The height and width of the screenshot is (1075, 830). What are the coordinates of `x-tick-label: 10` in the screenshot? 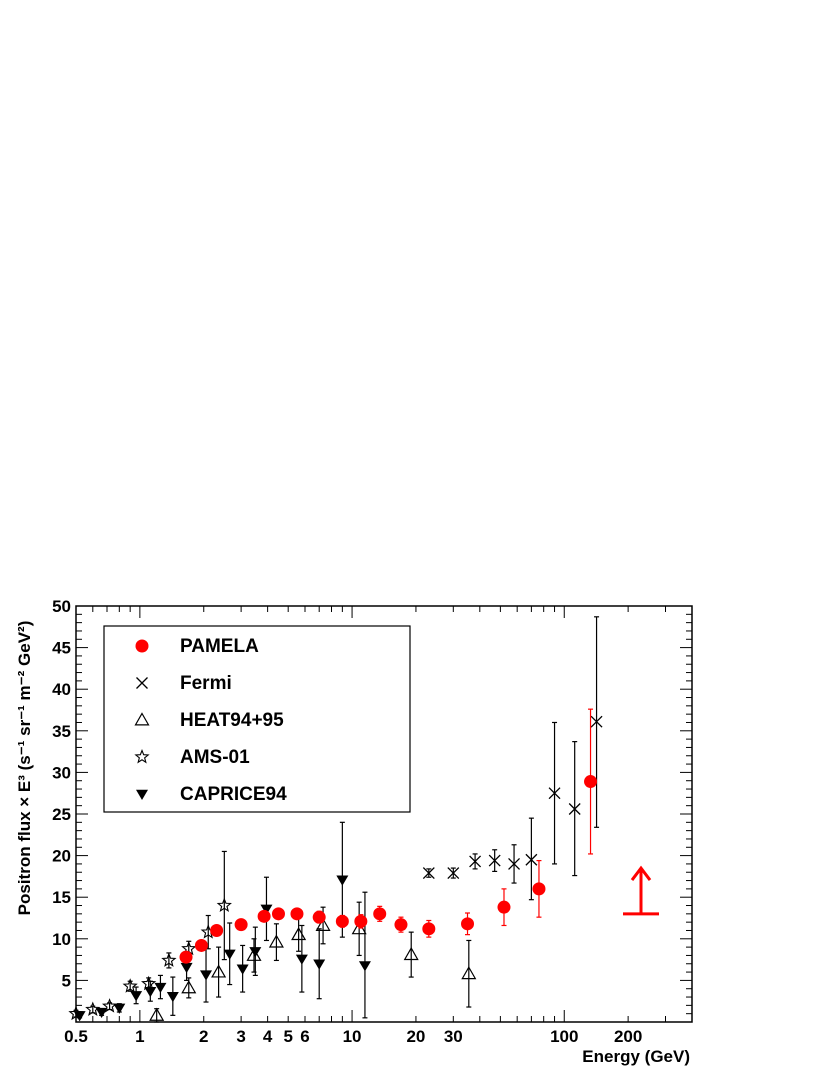 It's located at (352, 1036).